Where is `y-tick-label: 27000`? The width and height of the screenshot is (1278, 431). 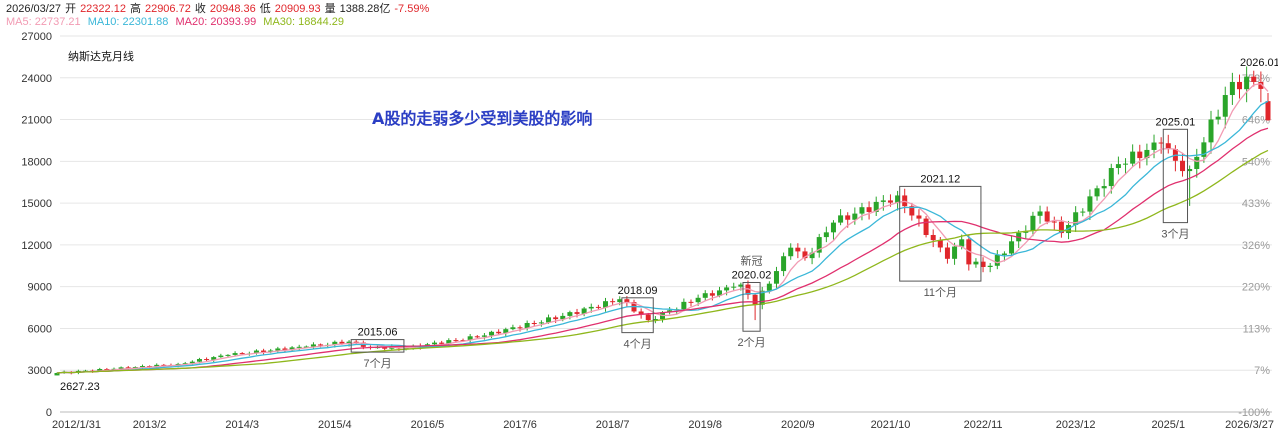 y-tick-label: 27000 is located at coordinates (36, 37).